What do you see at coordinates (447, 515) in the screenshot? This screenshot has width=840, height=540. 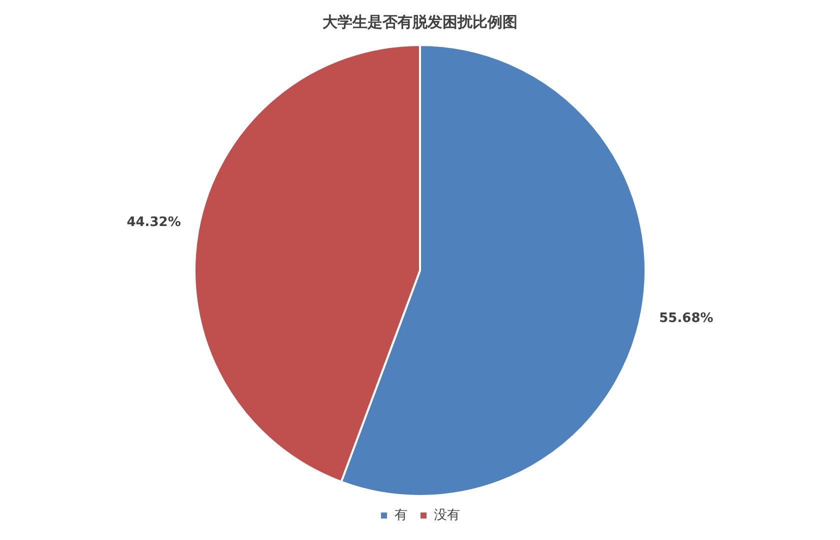 I see `legend-label: 没有` at bounding box center [447, 515].